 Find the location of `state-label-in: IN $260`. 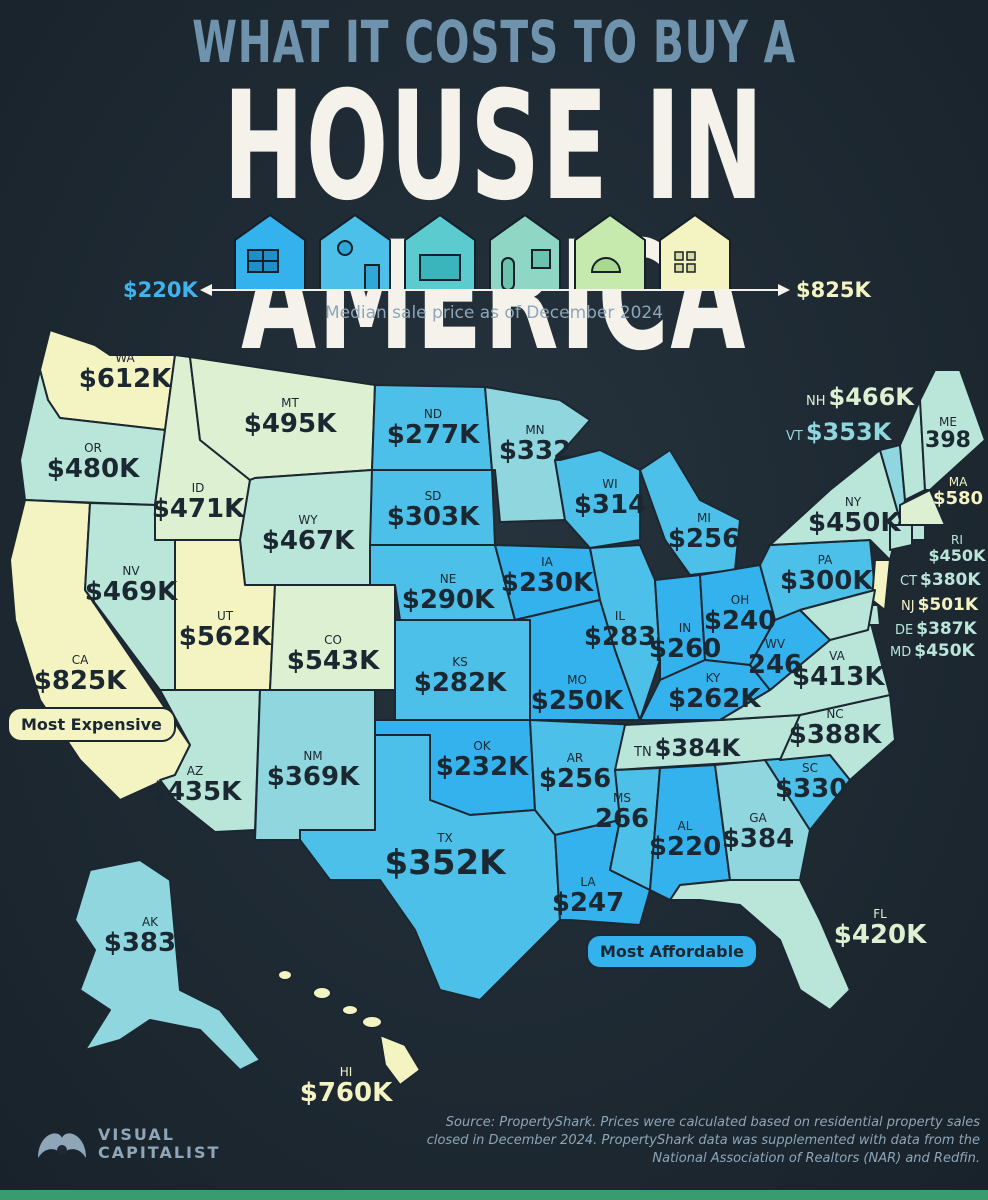

state-label-in: IN $260 is located at coordinates (685, 642).